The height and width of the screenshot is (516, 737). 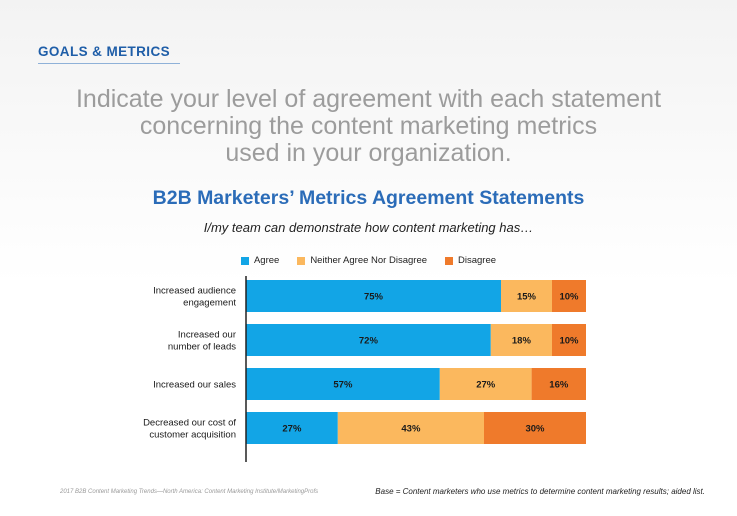 I want to click on category-label: Increased audience, so click(x=194, y=291).